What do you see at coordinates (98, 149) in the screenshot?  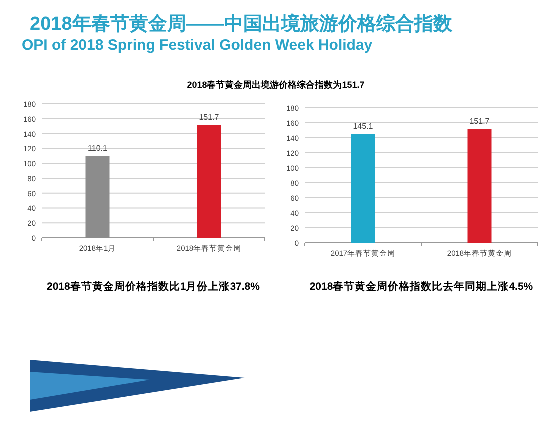 I see `data-label: 110.1` at bounding box center [98, 149].